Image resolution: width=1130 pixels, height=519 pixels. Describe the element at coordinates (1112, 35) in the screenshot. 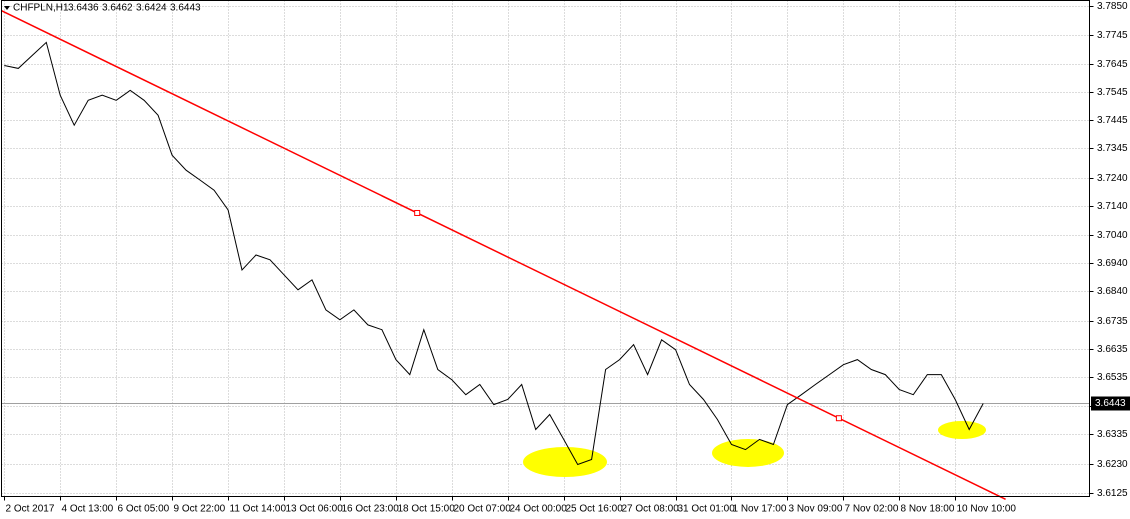

I see `y-tick-label: 3.7745` at that location.